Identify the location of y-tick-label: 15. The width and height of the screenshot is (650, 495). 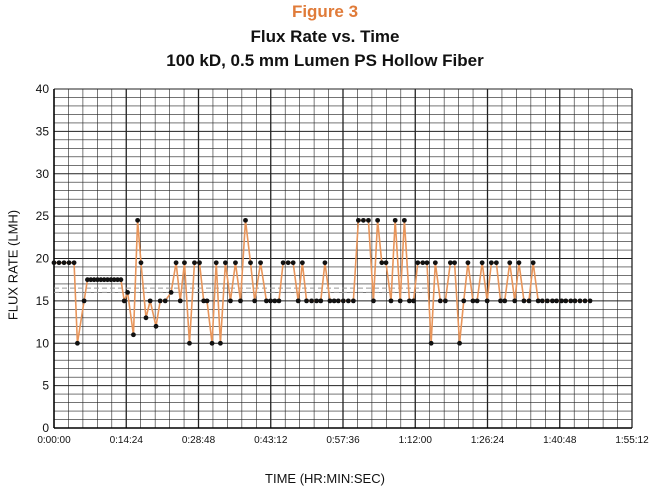
(43, 301).